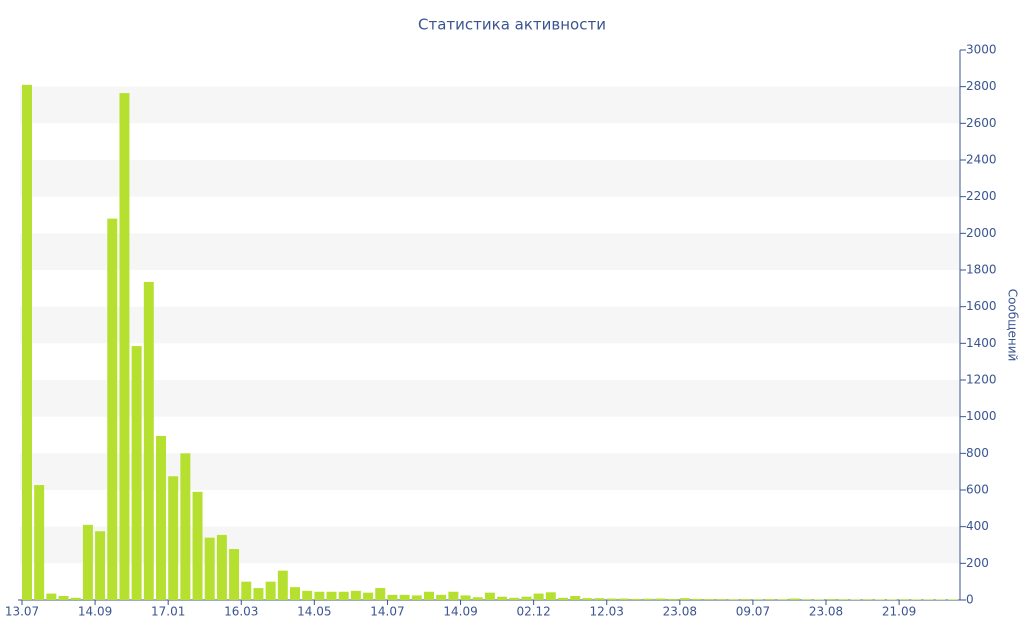  Describe the element at coordinates (168, 612) in the screenshot. I see `x-tick-label: 17.01` at that location.